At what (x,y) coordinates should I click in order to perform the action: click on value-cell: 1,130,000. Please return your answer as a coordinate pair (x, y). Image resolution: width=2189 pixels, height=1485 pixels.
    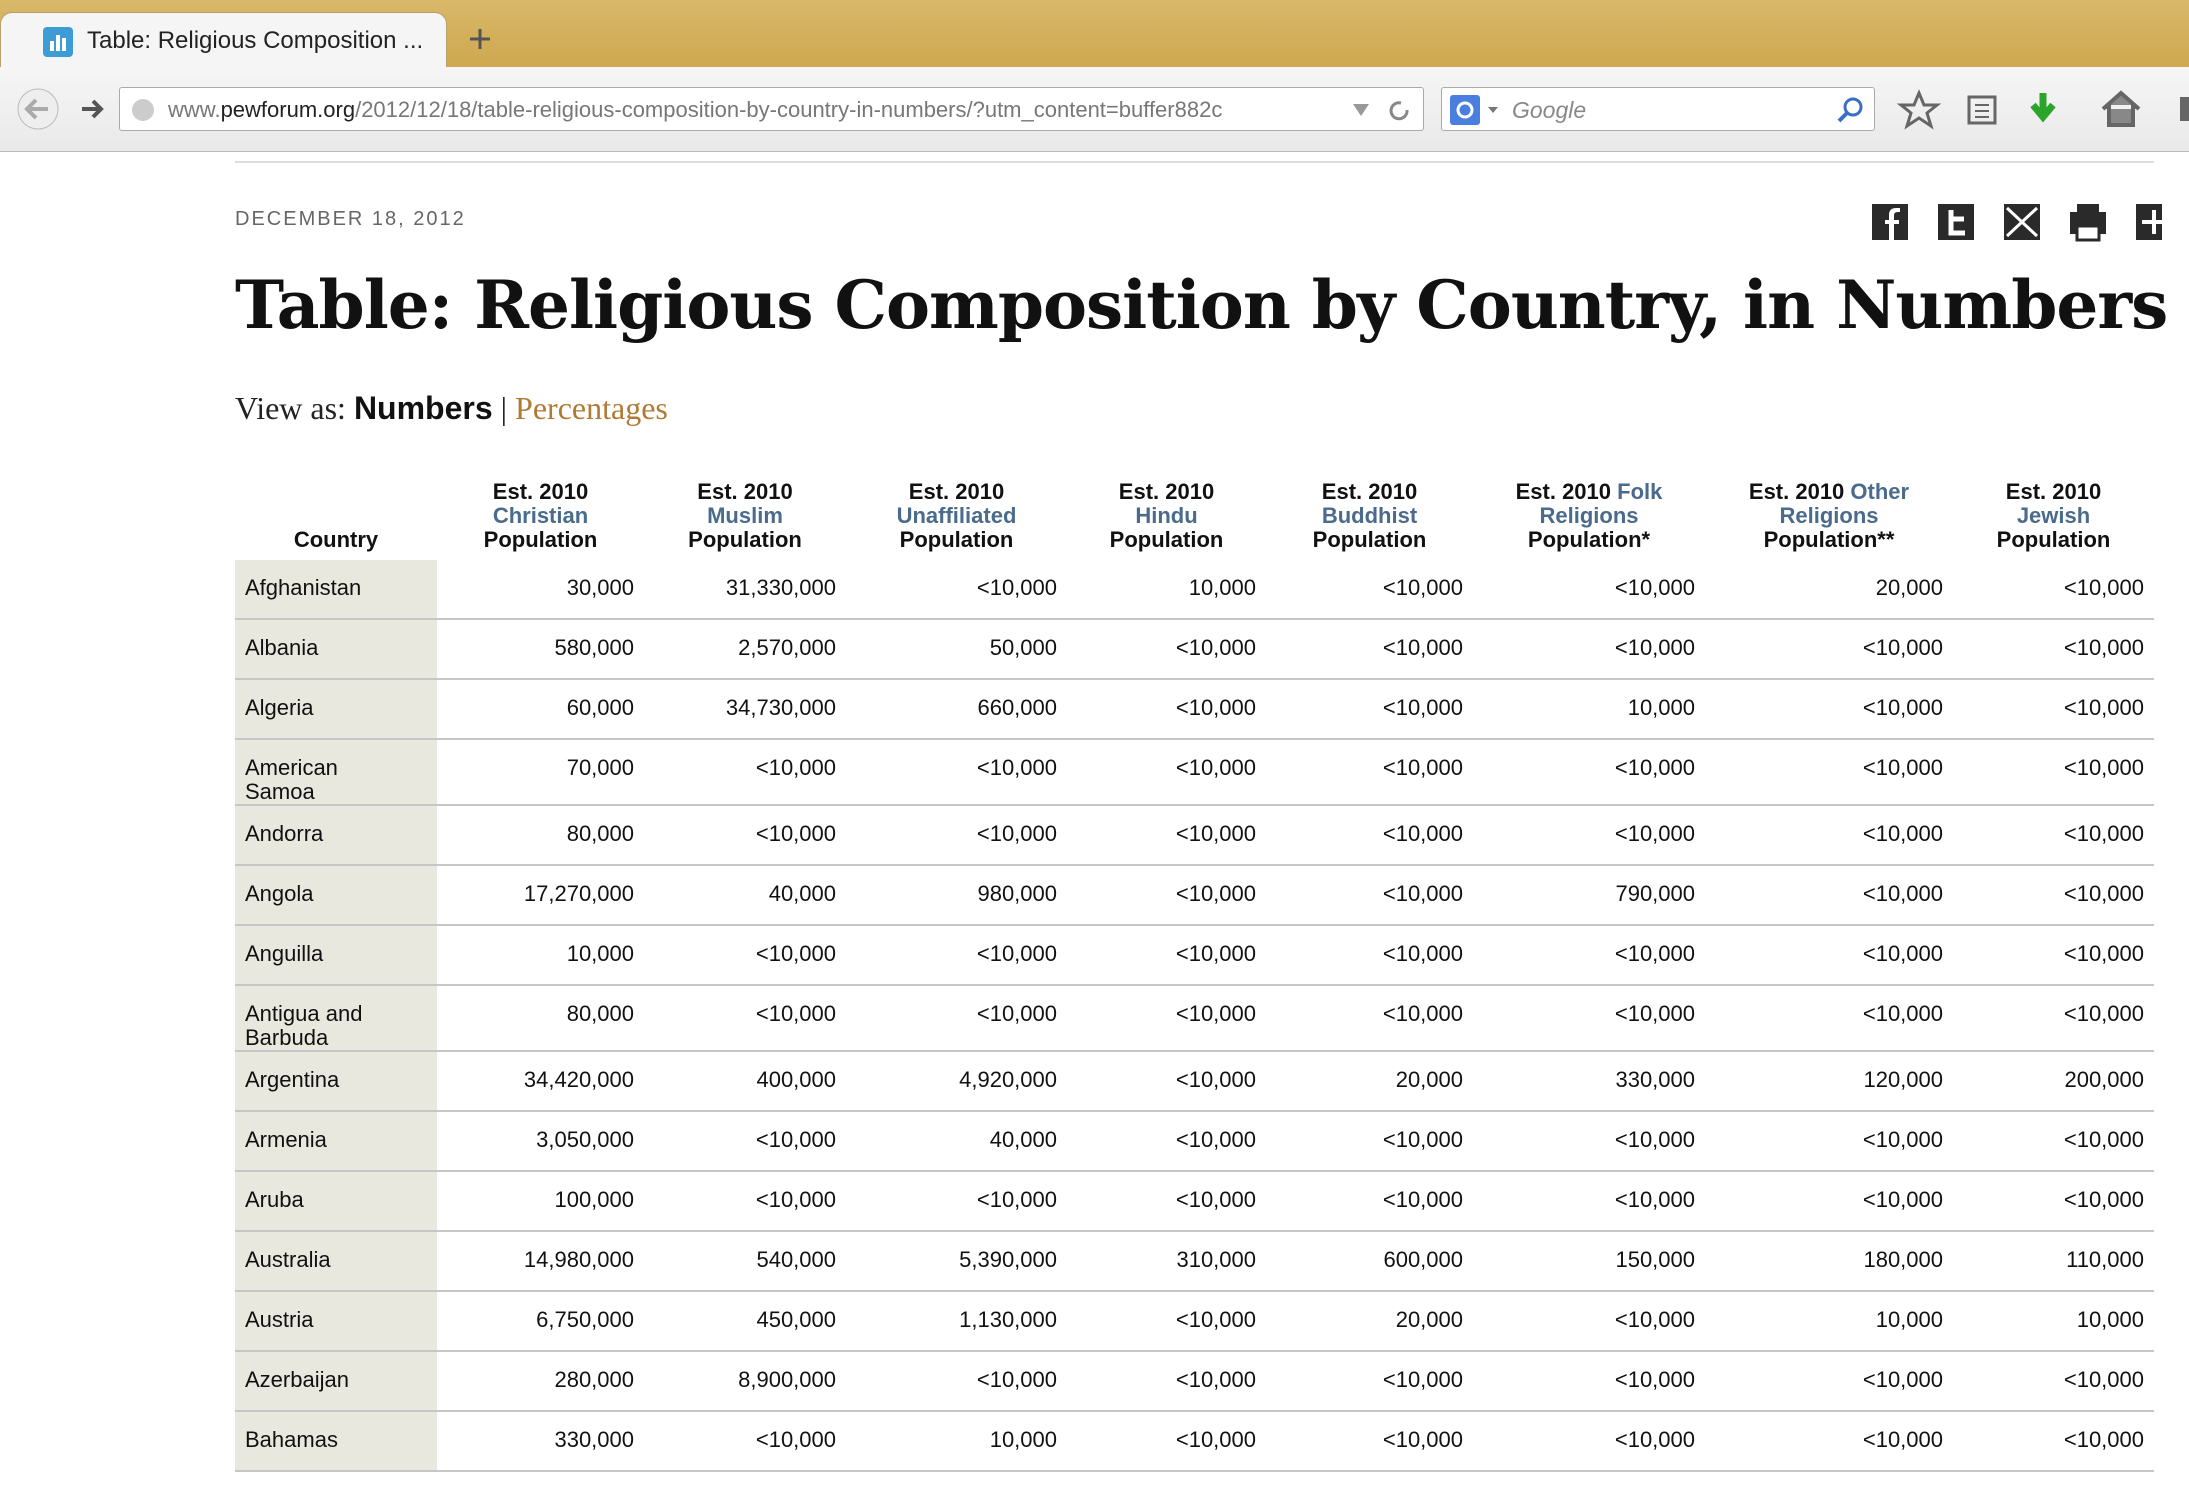
    Looking at the image, I should click on (956, 1321).